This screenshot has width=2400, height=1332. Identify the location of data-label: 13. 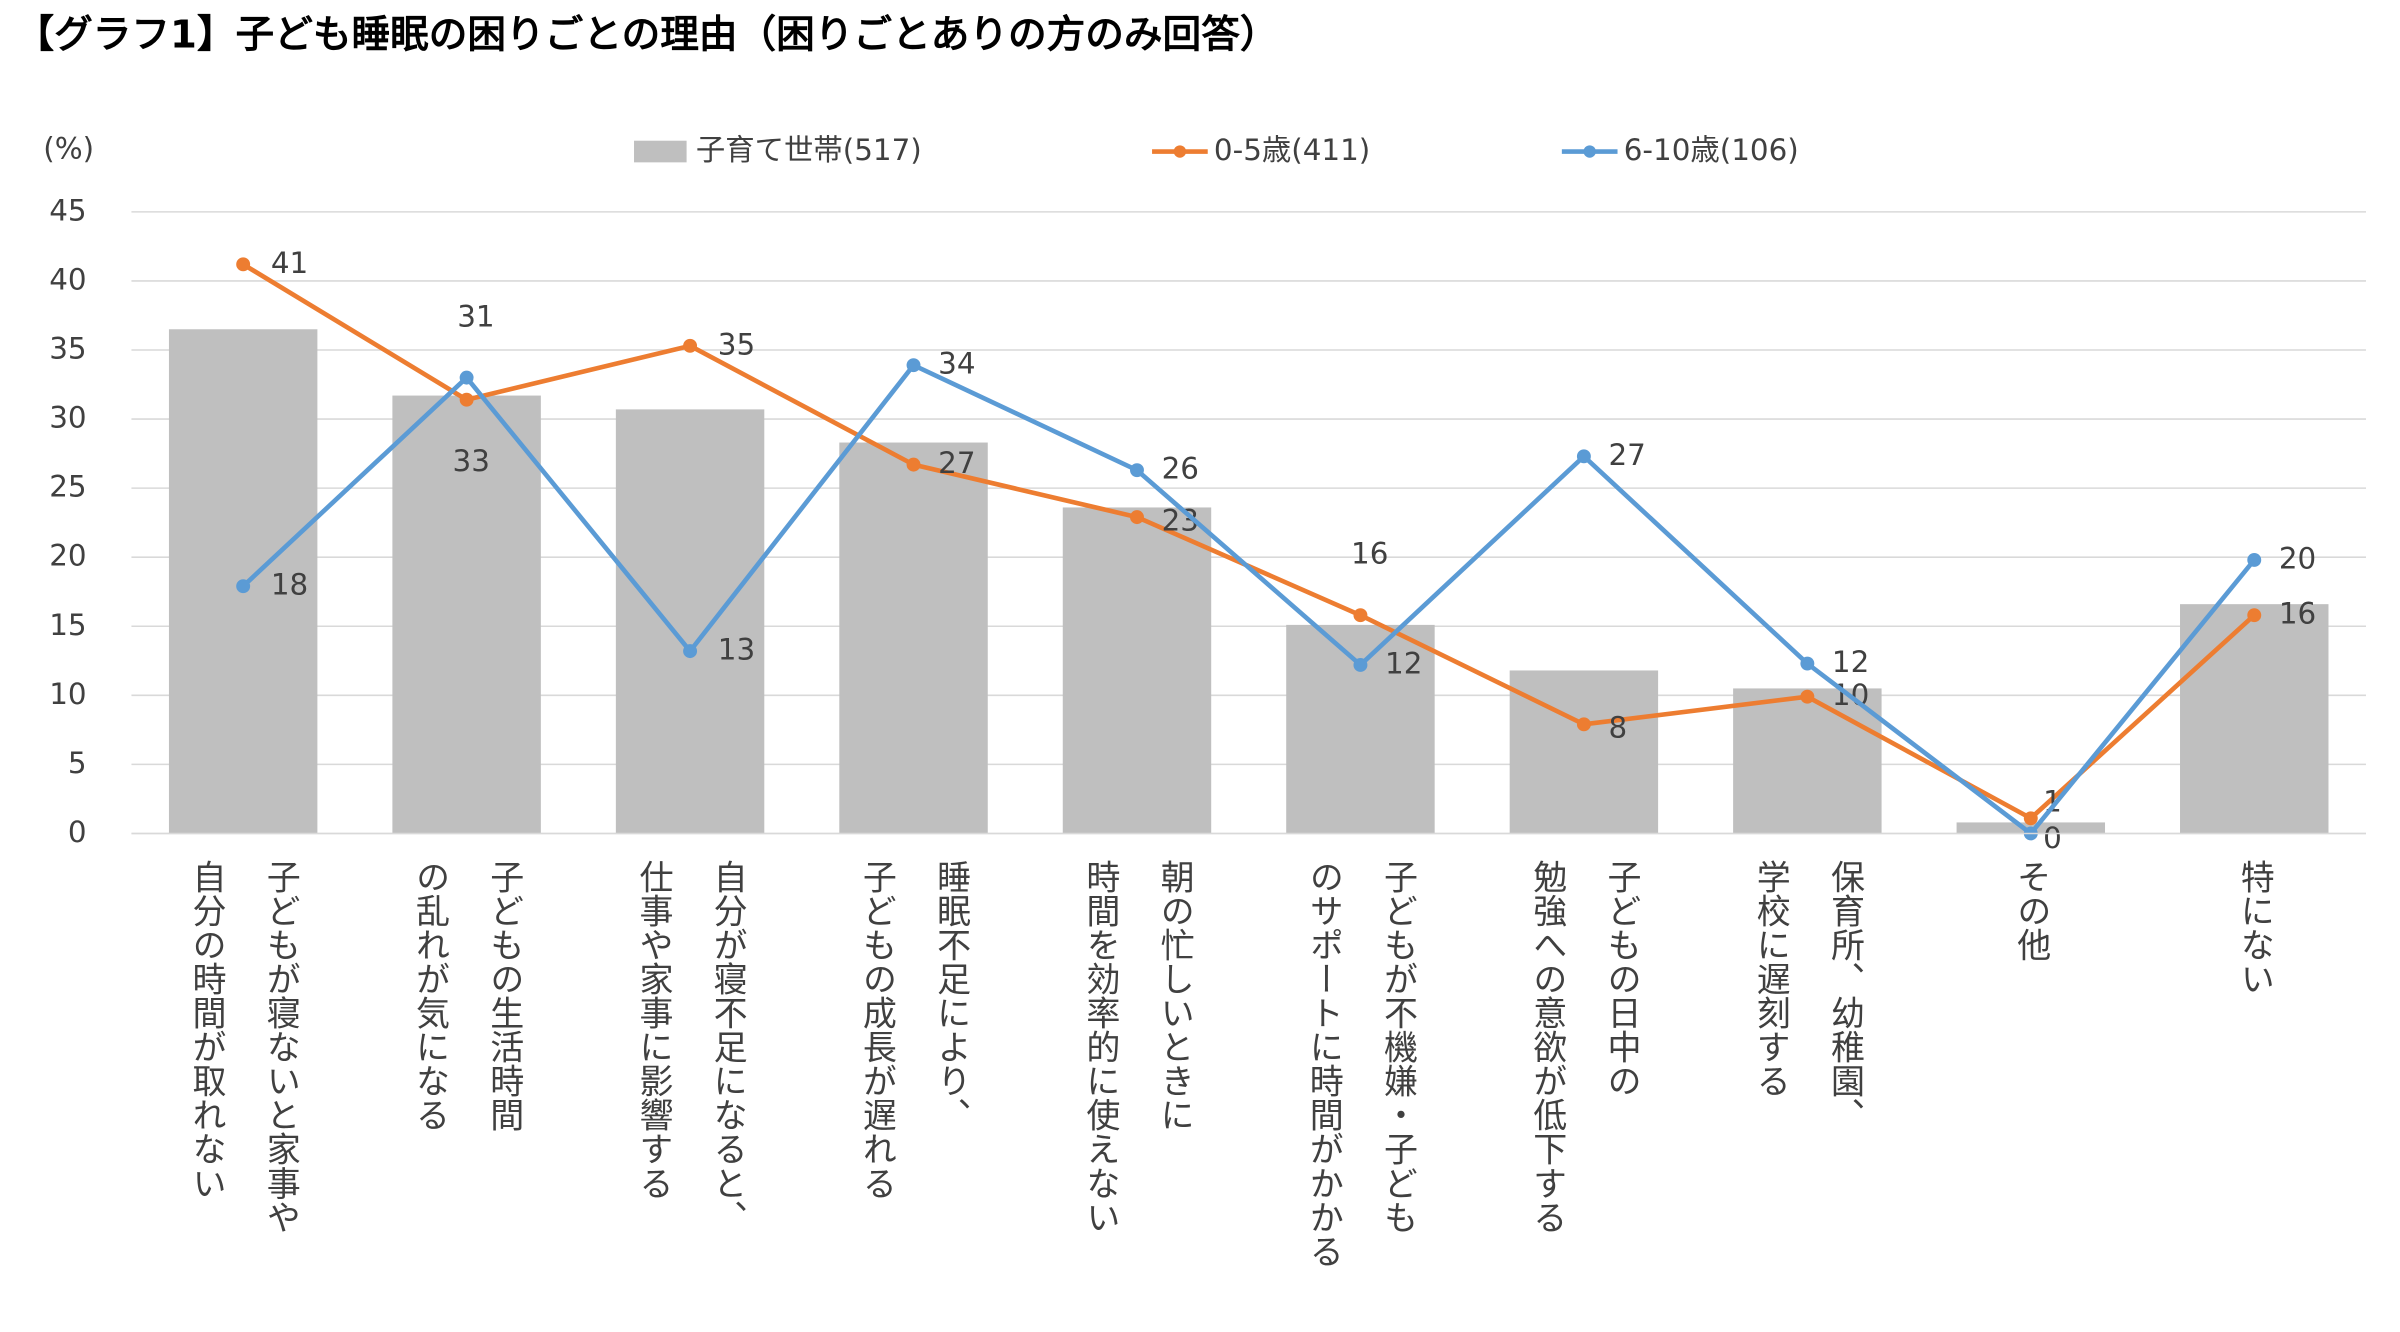
(736, 650).